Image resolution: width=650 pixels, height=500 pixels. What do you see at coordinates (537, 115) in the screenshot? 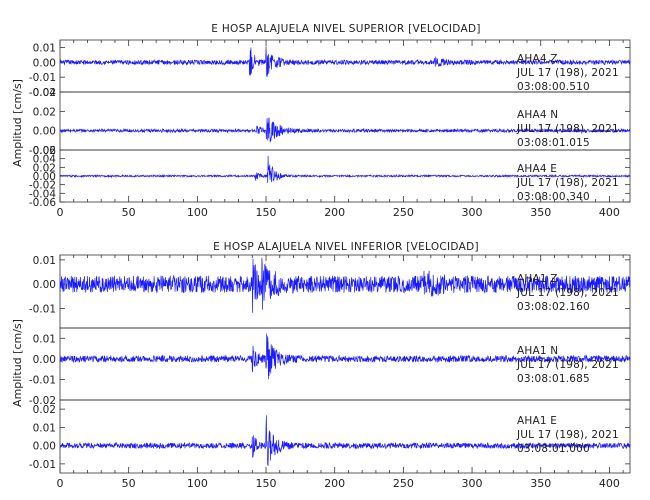
I see `station-channel-label: AHA4 N` at bounding box center [537, 115].